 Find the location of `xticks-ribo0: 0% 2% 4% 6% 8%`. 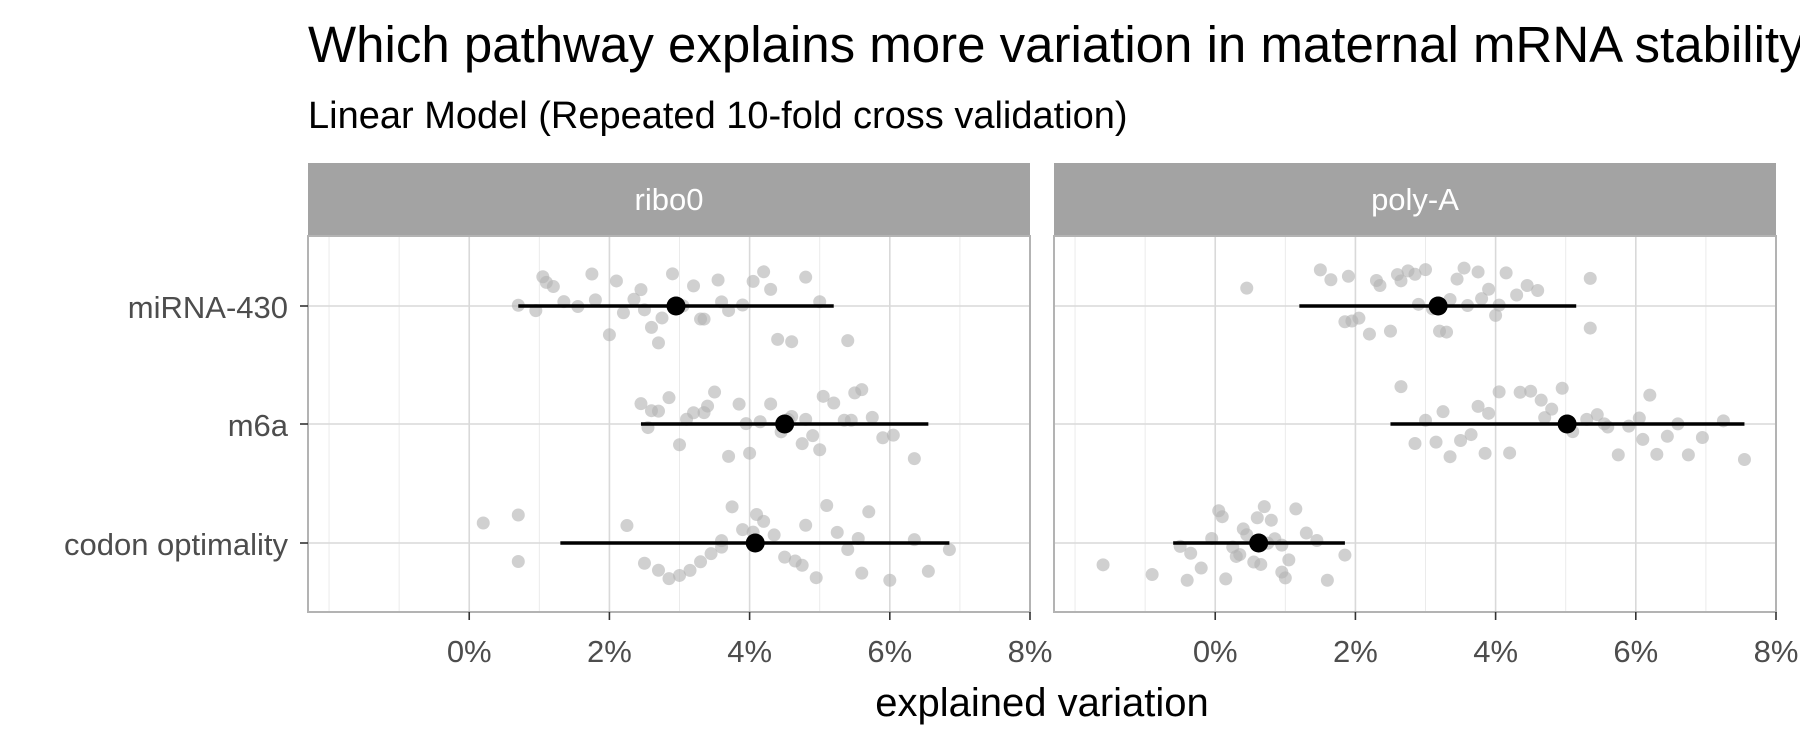

xticks-ribo0: 0% 2% 4% 6% 8% is located at coordinates (749, 640).